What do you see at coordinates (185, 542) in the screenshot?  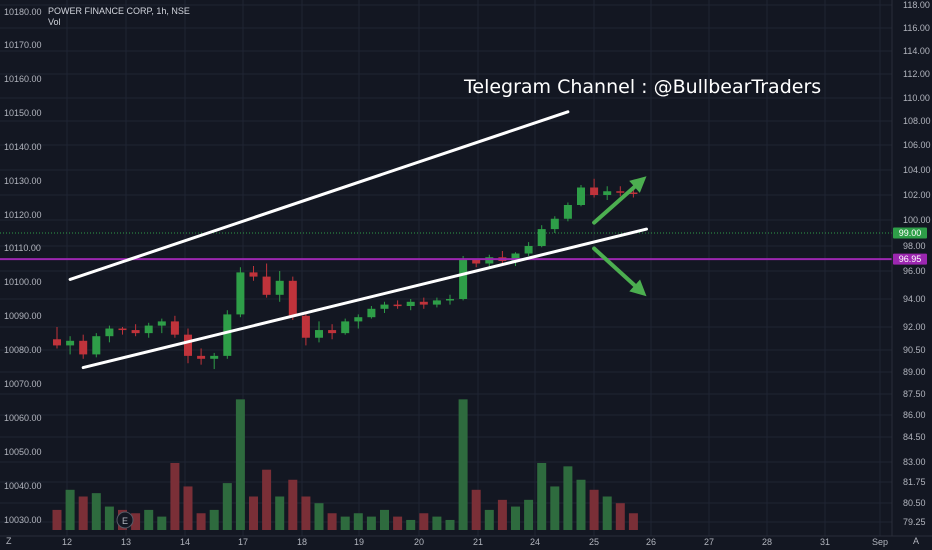 I see `time-axis-tick-label: 14` at bounding box center [185, 542].